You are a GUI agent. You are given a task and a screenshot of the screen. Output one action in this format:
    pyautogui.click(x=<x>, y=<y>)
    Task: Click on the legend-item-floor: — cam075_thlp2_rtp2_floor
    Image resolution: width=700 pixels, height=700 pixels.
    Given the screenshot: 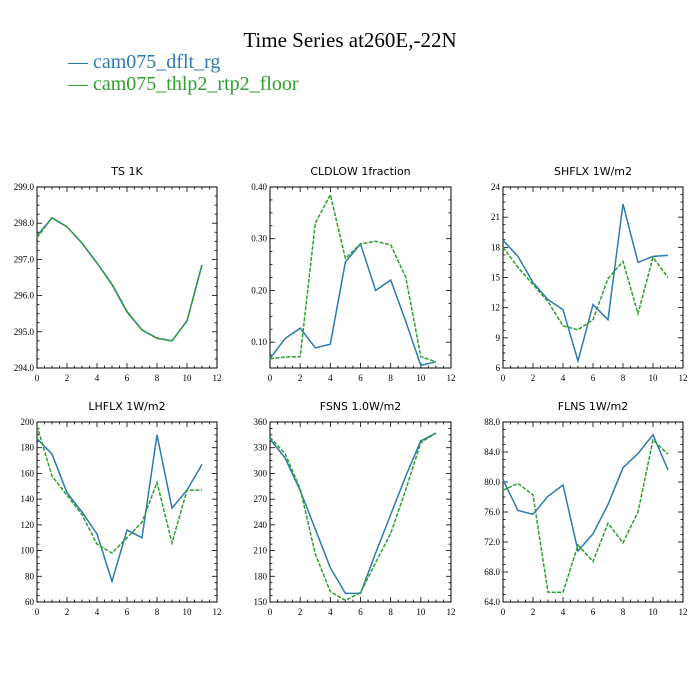 What is the action you would take?
    pyautogui.click(x=183, y=84)
    